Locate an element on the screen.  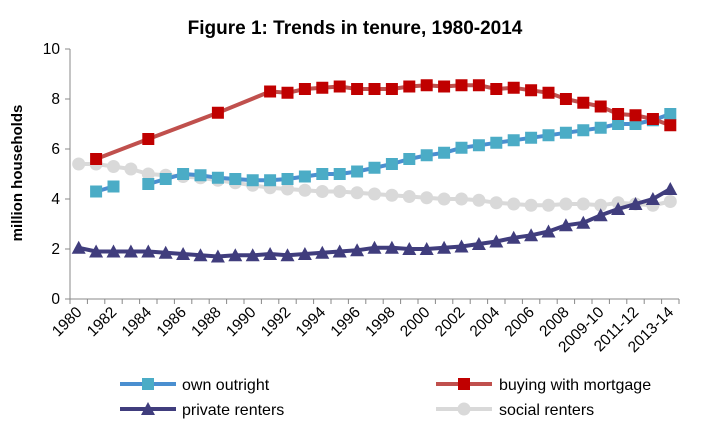
x-tick-label: 1992 is located at coordinates (276, 322).